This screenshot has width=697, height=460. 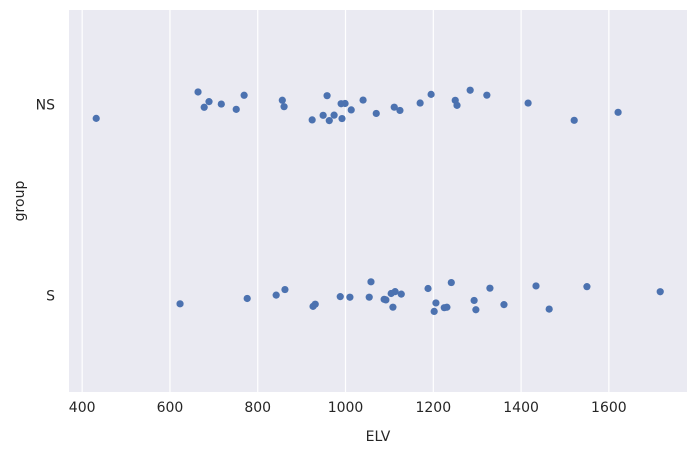 I want to click on x-tick-label: 1000, so click(x=346, y=408).